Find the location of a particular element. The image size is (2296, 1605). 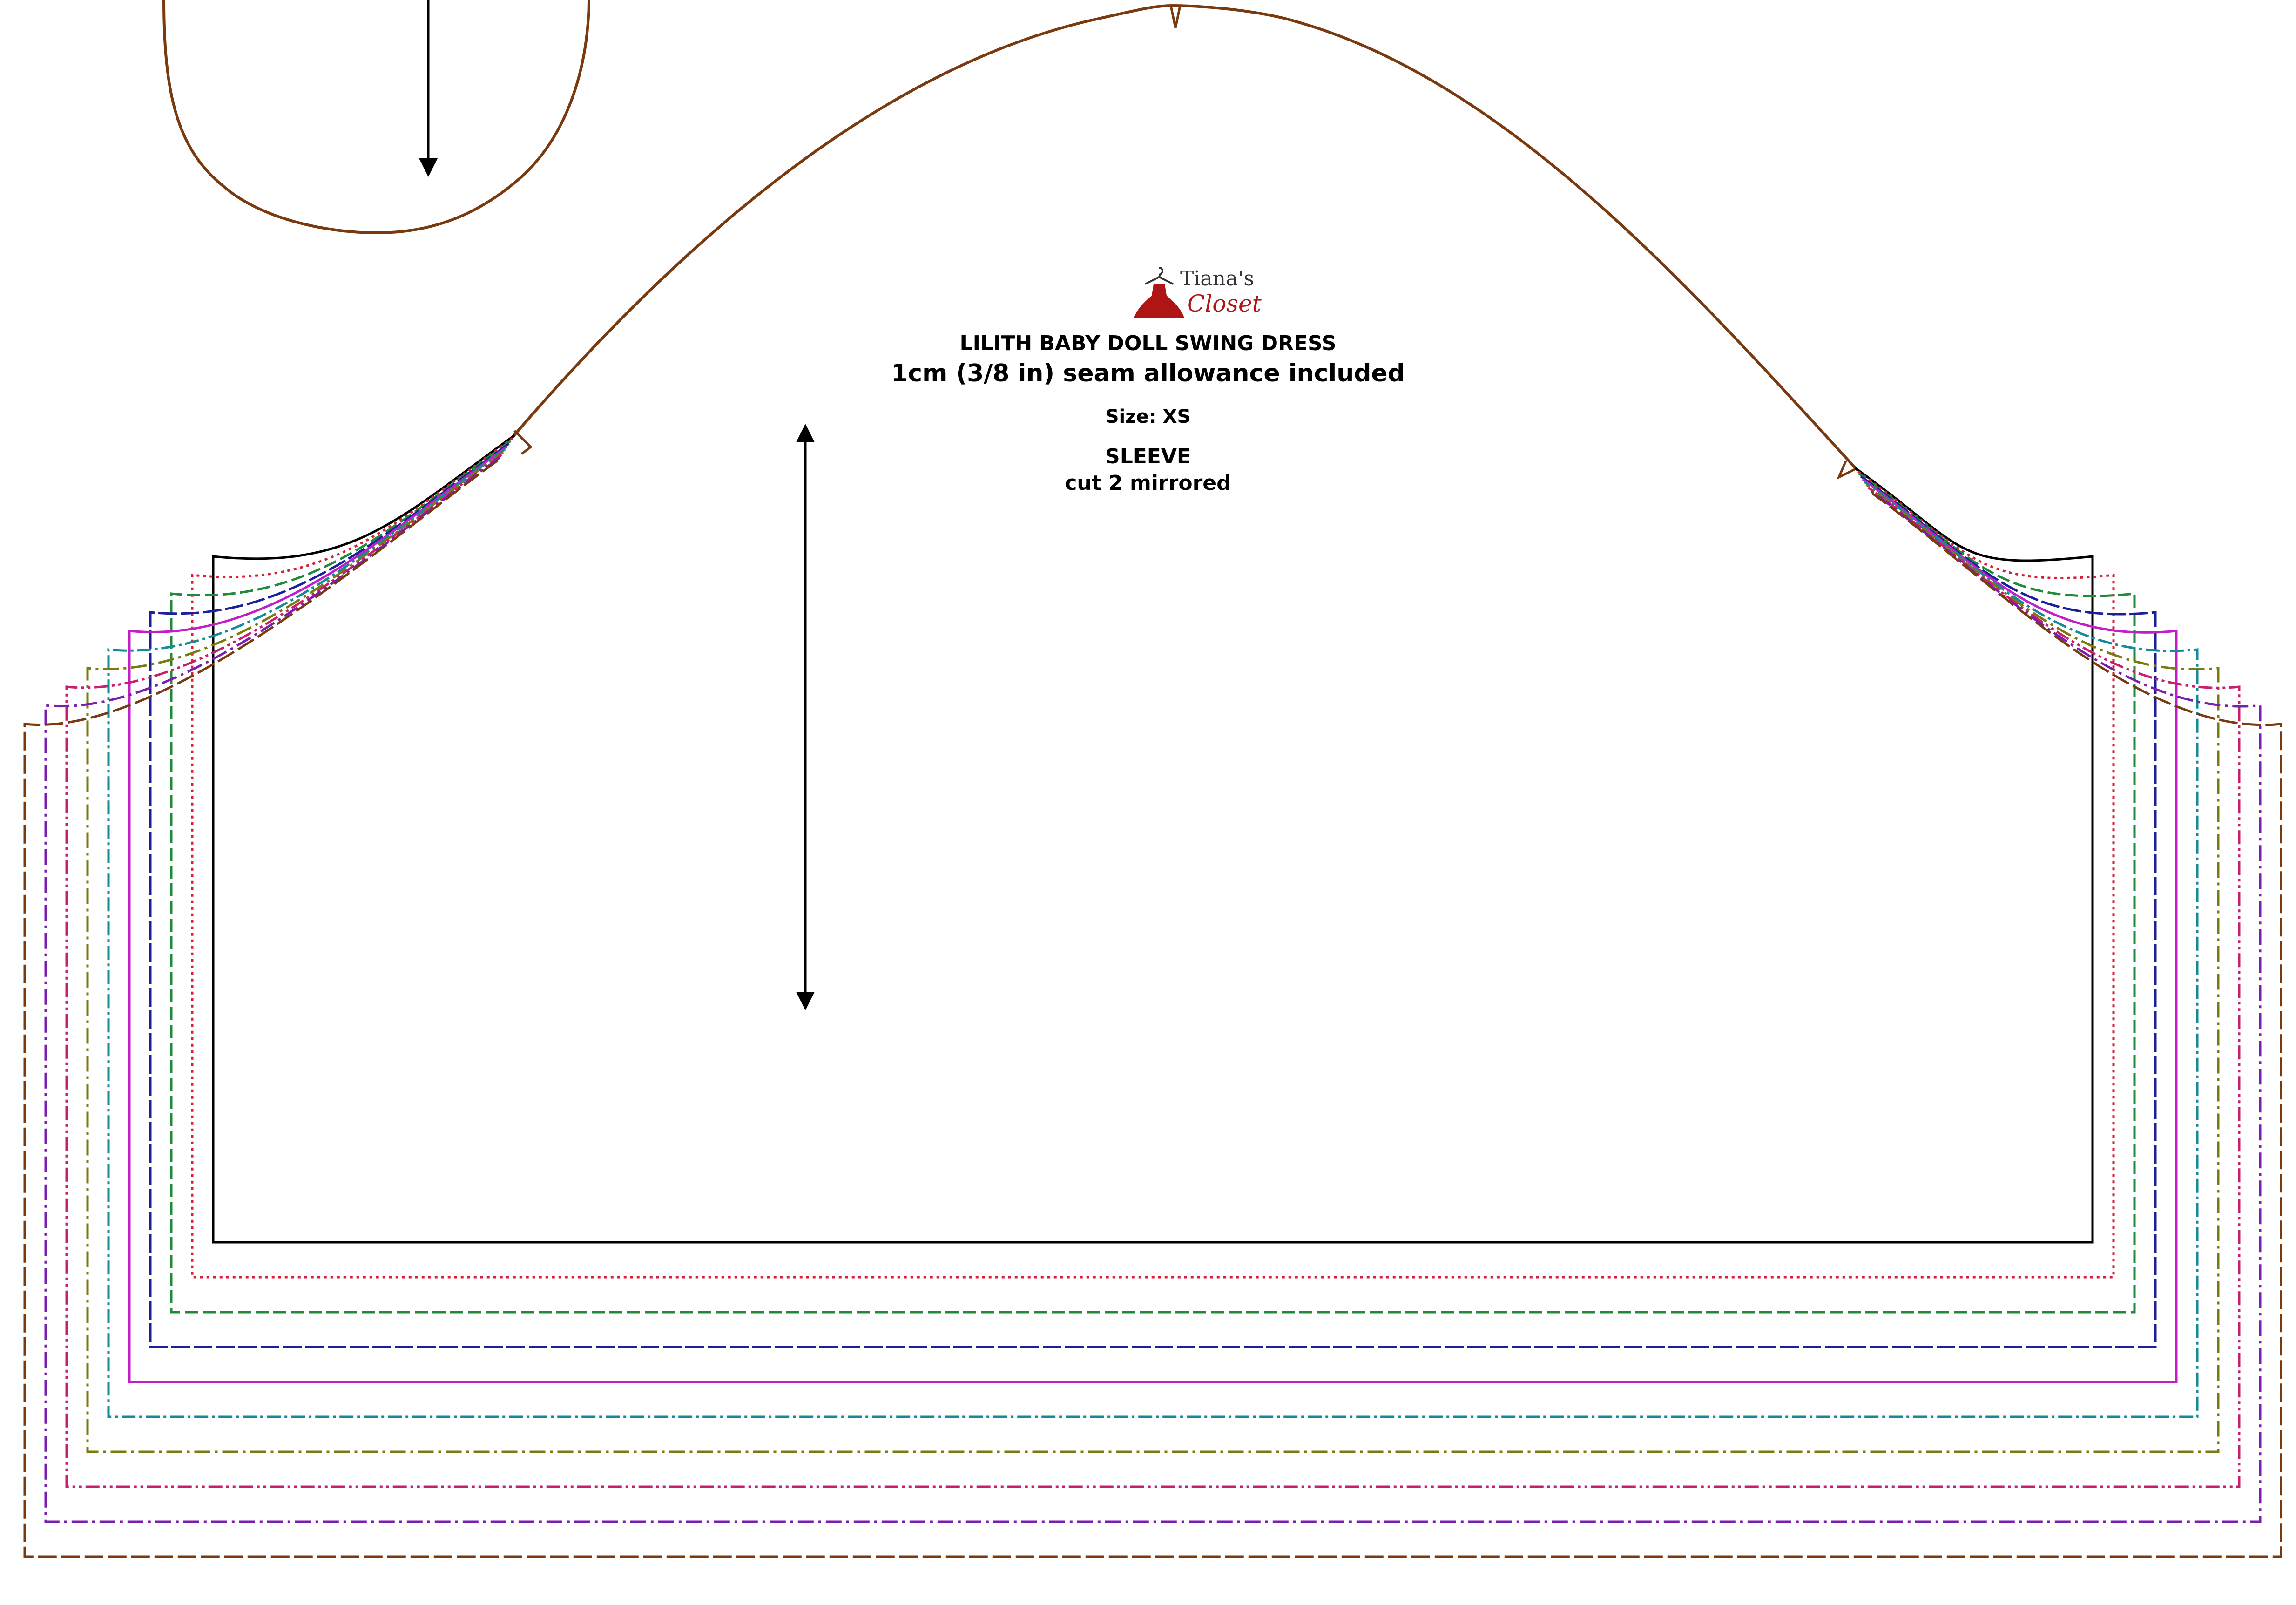

pattern-title: LILITH BABY DOLL SWING DRESS is located at coordinates (1148, 343).